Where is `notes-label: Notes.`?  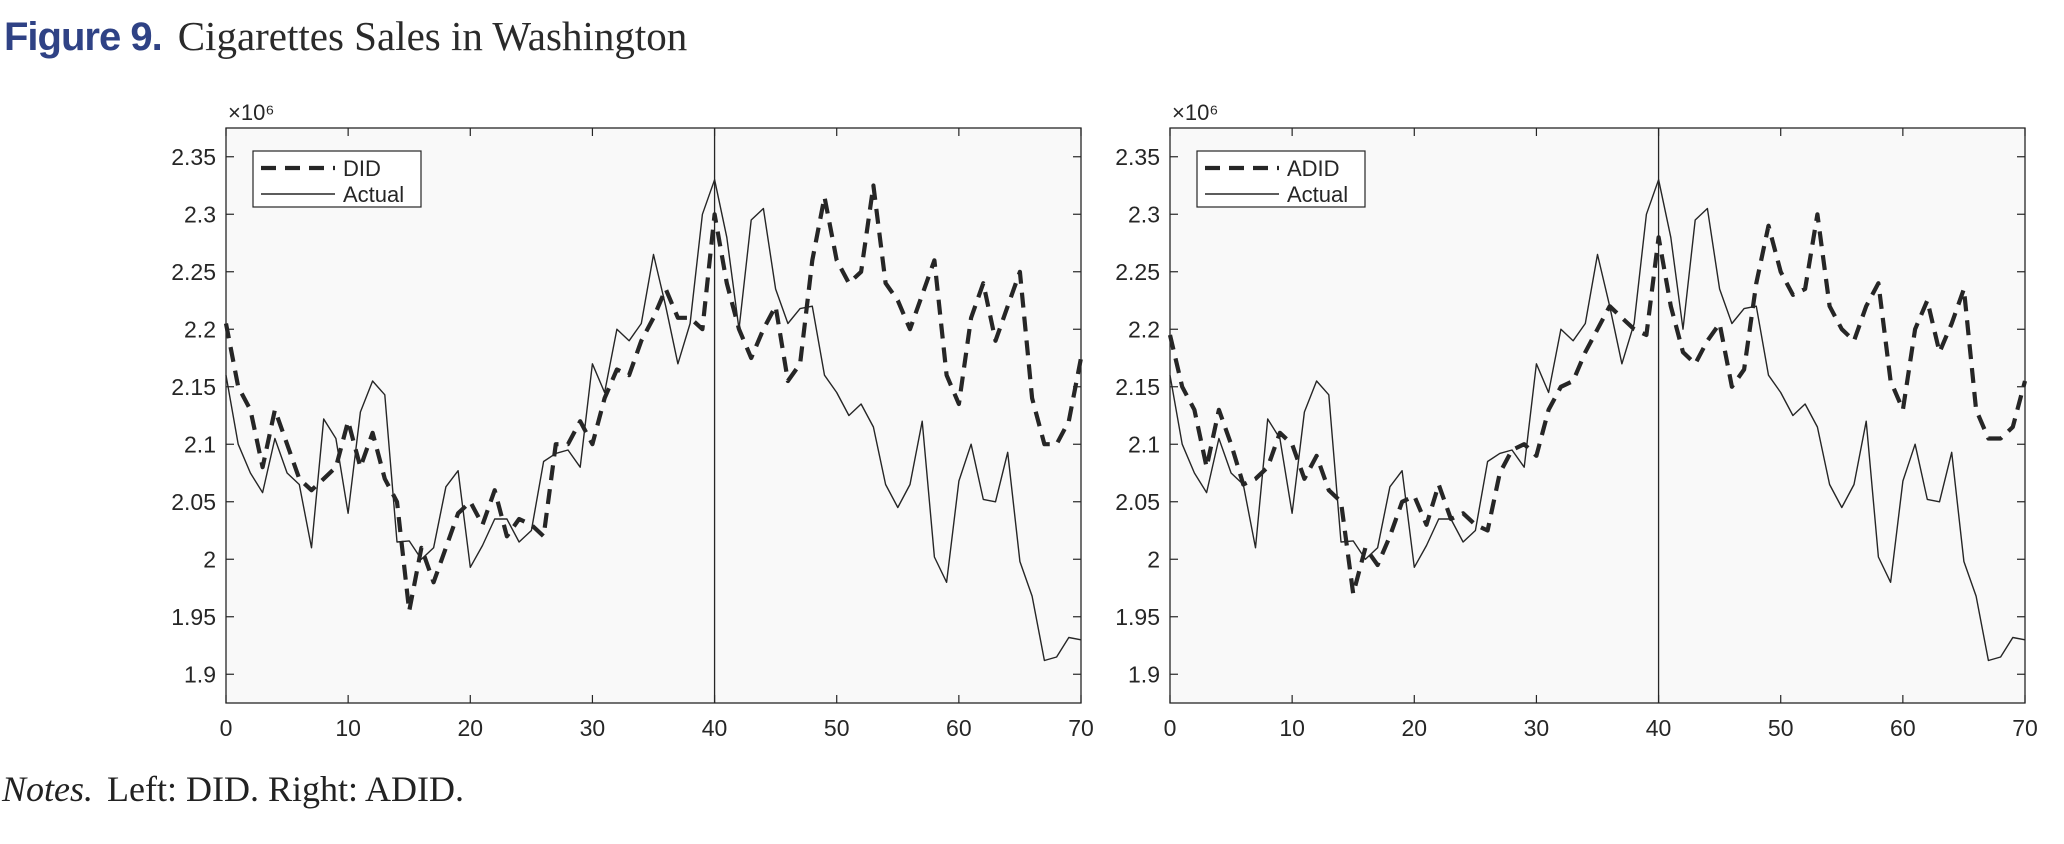 notes-label: Notes. is located at coordinates (48, 789).